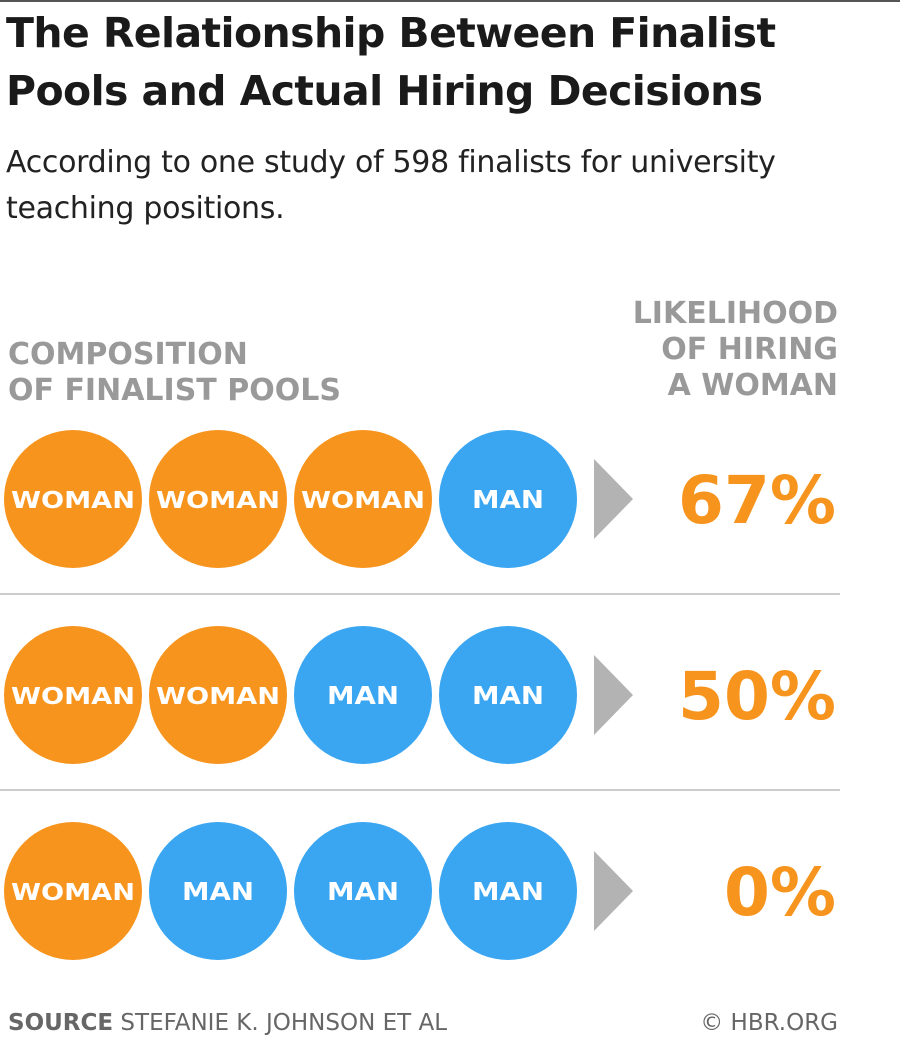 The image size is (900, 1040). What do you see at coordinates (749, 349) in the screenshot?
I see `header-likelihood-line-2: OF HIRING` at bounding box center [749, 349].